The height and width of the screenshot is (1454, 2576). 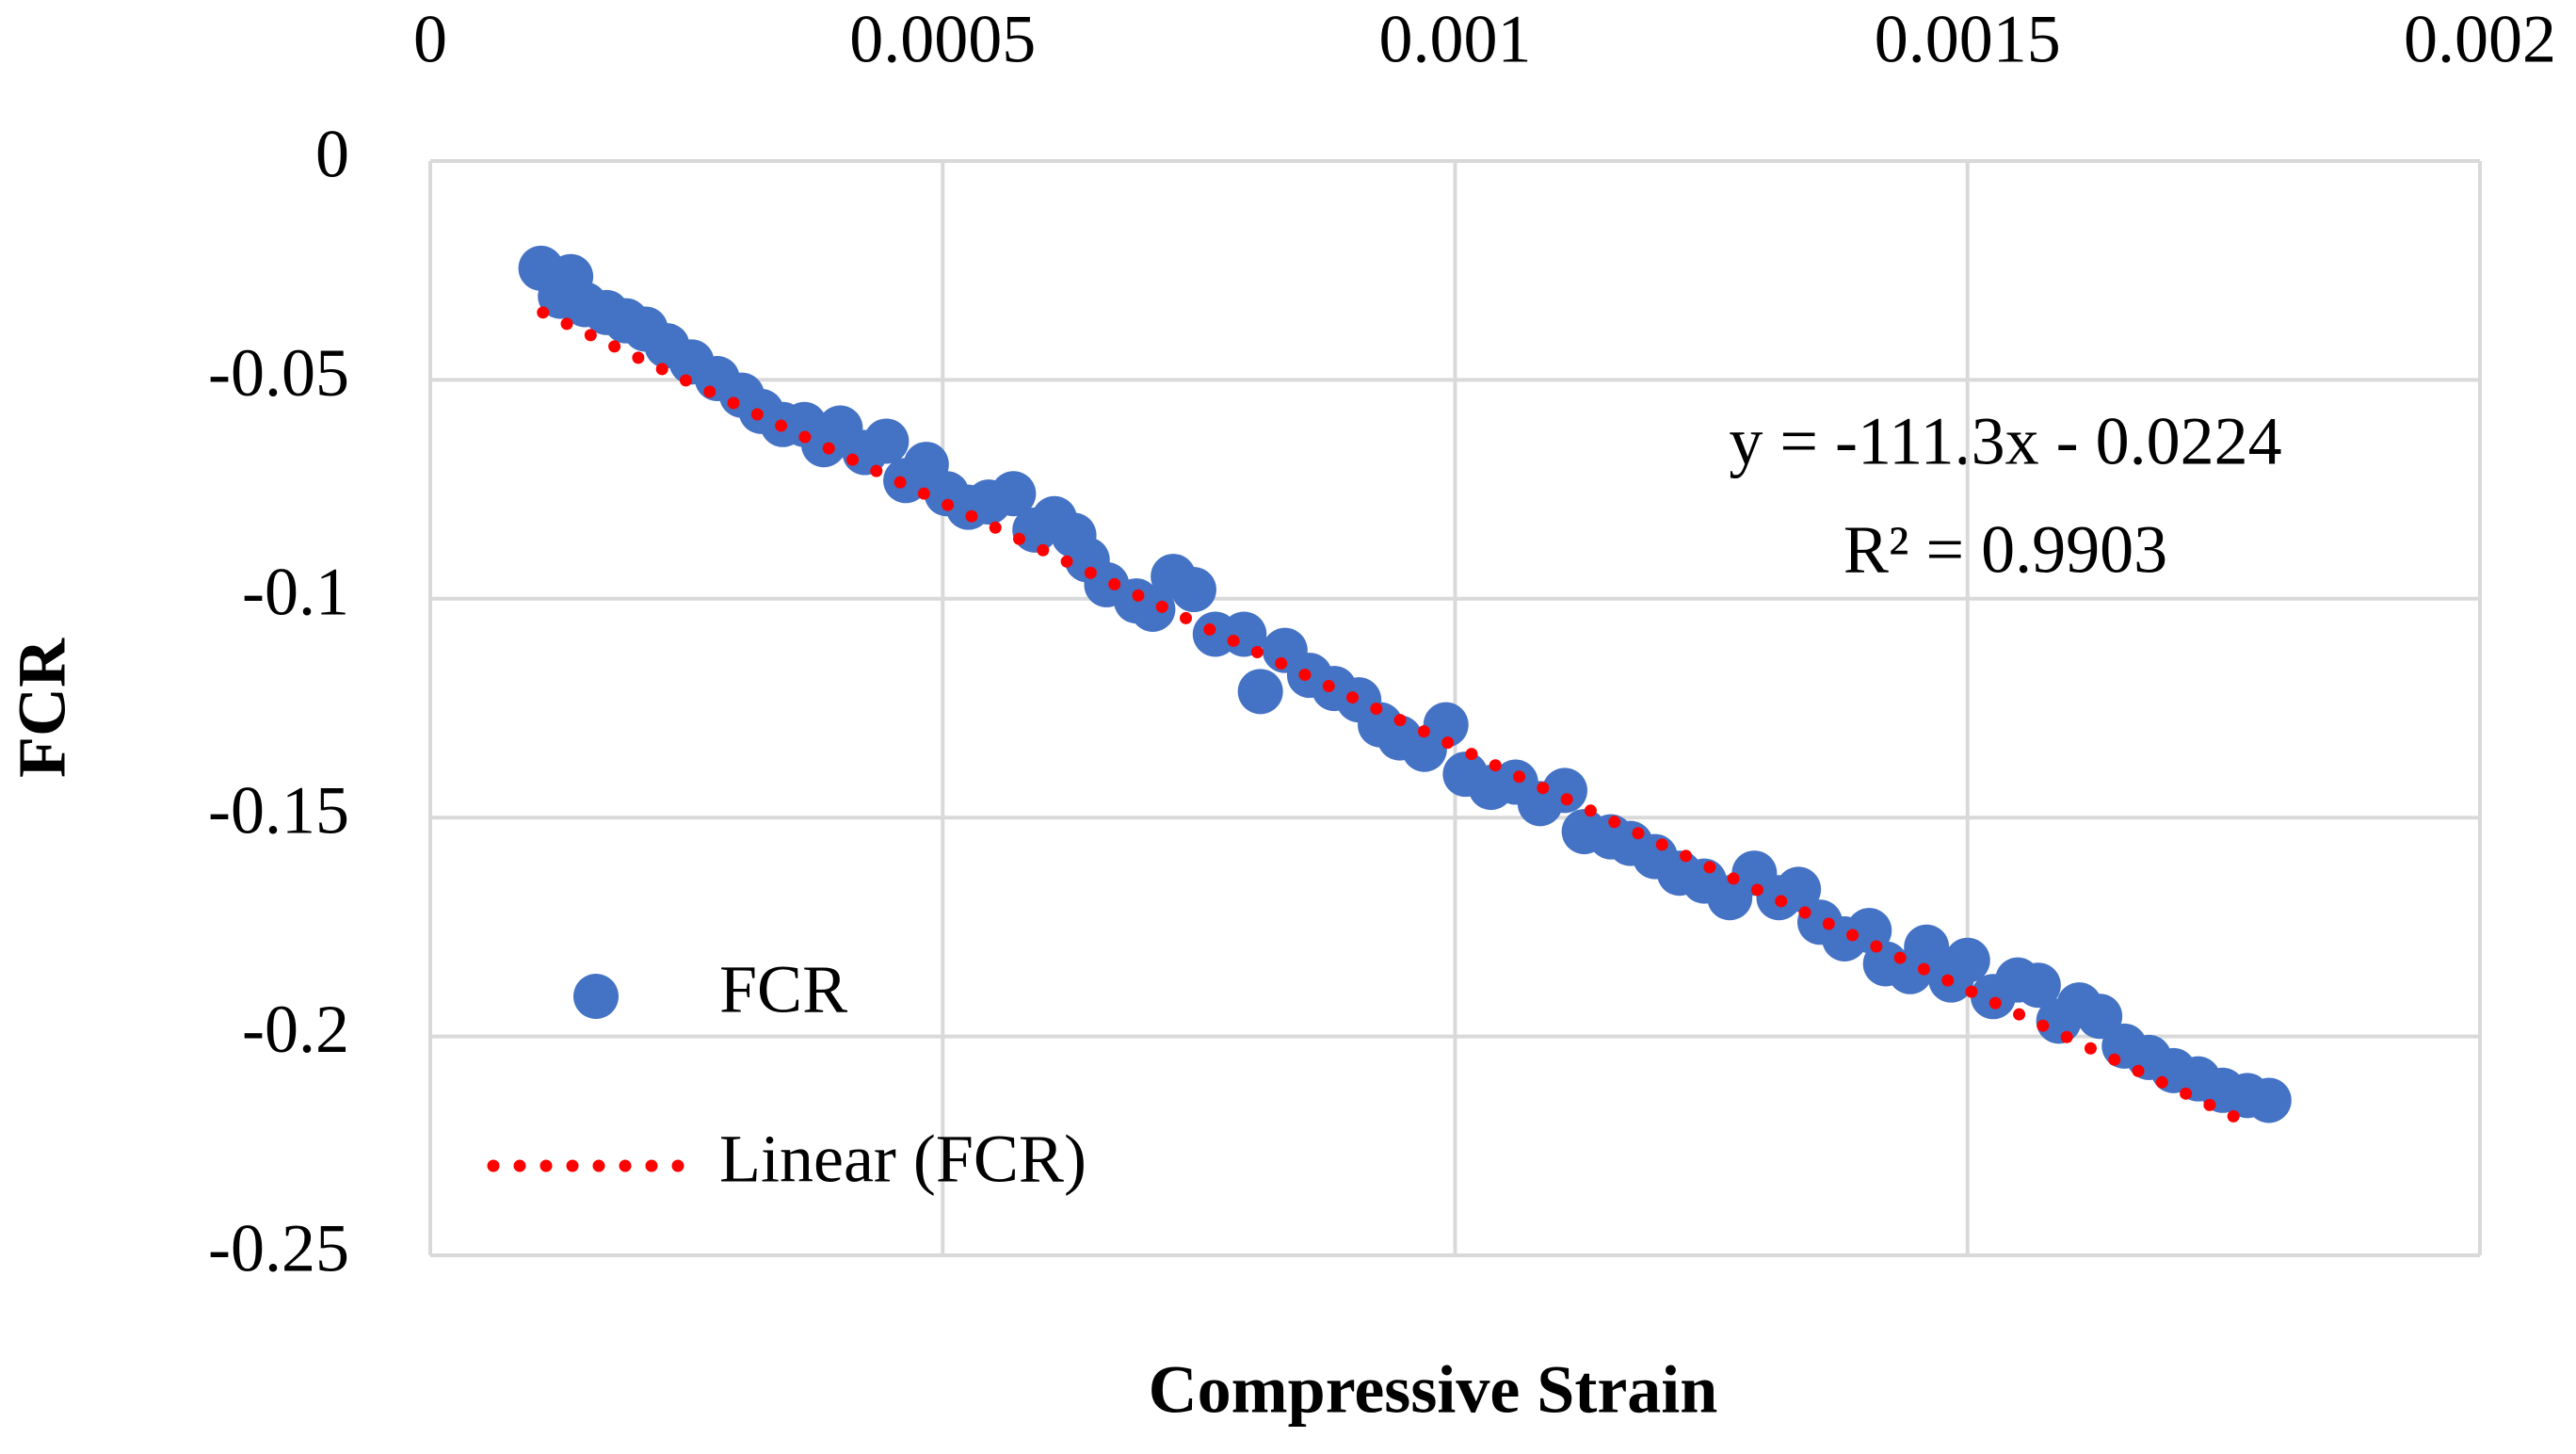 I want to click on y-tick-label: -0.1, so click(x=295, y=591).